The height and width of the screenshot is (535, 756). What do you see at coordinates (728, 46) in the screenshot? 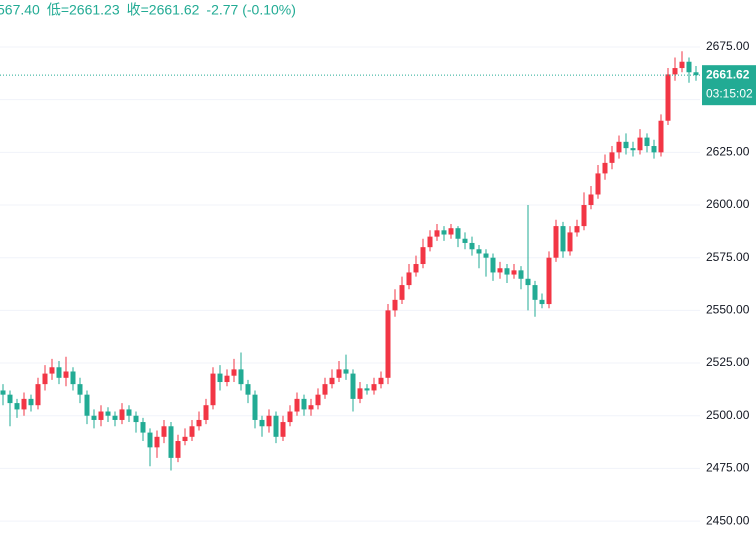
I see `y-tick-label: 2675.00` at bounding box center [728, 46].